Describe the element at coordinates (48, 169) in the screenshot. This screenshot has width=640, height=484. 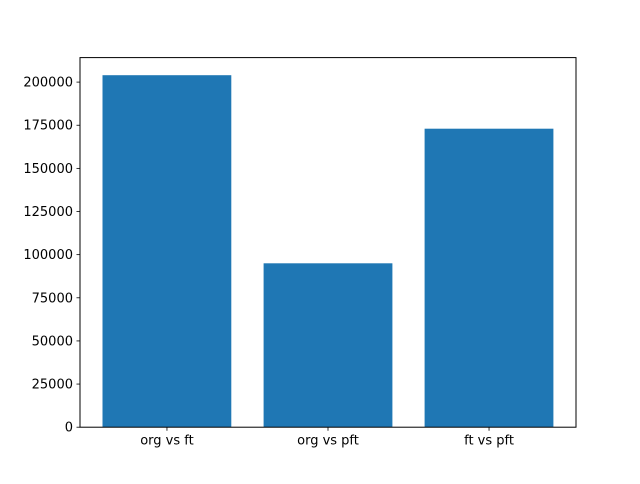
I see `y-tick-label: 150000` at that location.